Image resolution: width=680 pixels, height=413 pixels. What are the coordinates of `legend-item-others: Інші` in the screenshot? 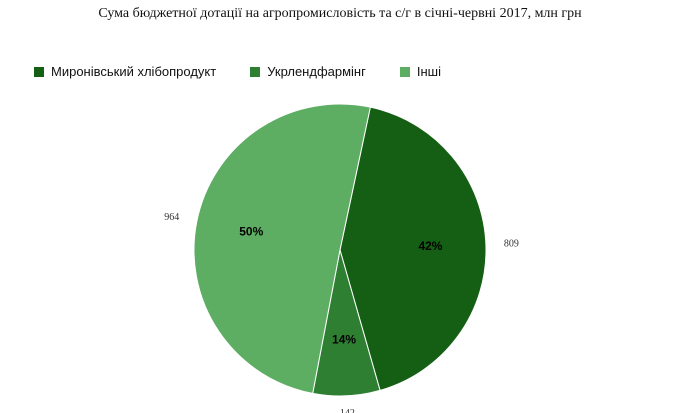 It's located at (420, 71).